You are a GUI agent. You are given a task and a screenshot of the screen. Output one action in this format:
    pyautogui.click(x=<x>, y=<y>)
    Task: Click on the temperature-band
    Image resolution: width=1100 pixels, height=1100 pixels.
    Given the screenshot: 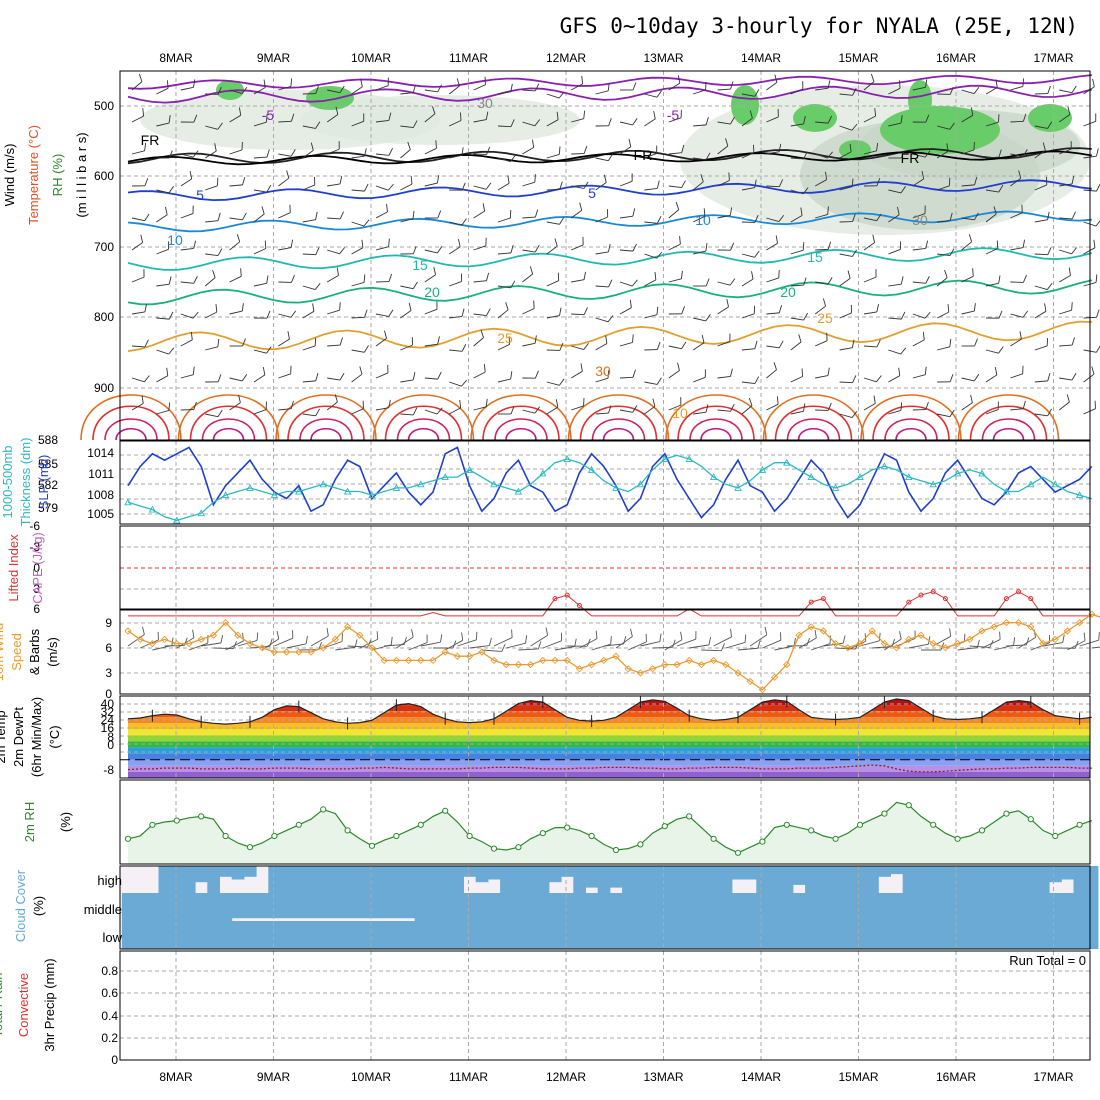 What is the action you would take?
    pyautogui.click(x=609, y=768)
    